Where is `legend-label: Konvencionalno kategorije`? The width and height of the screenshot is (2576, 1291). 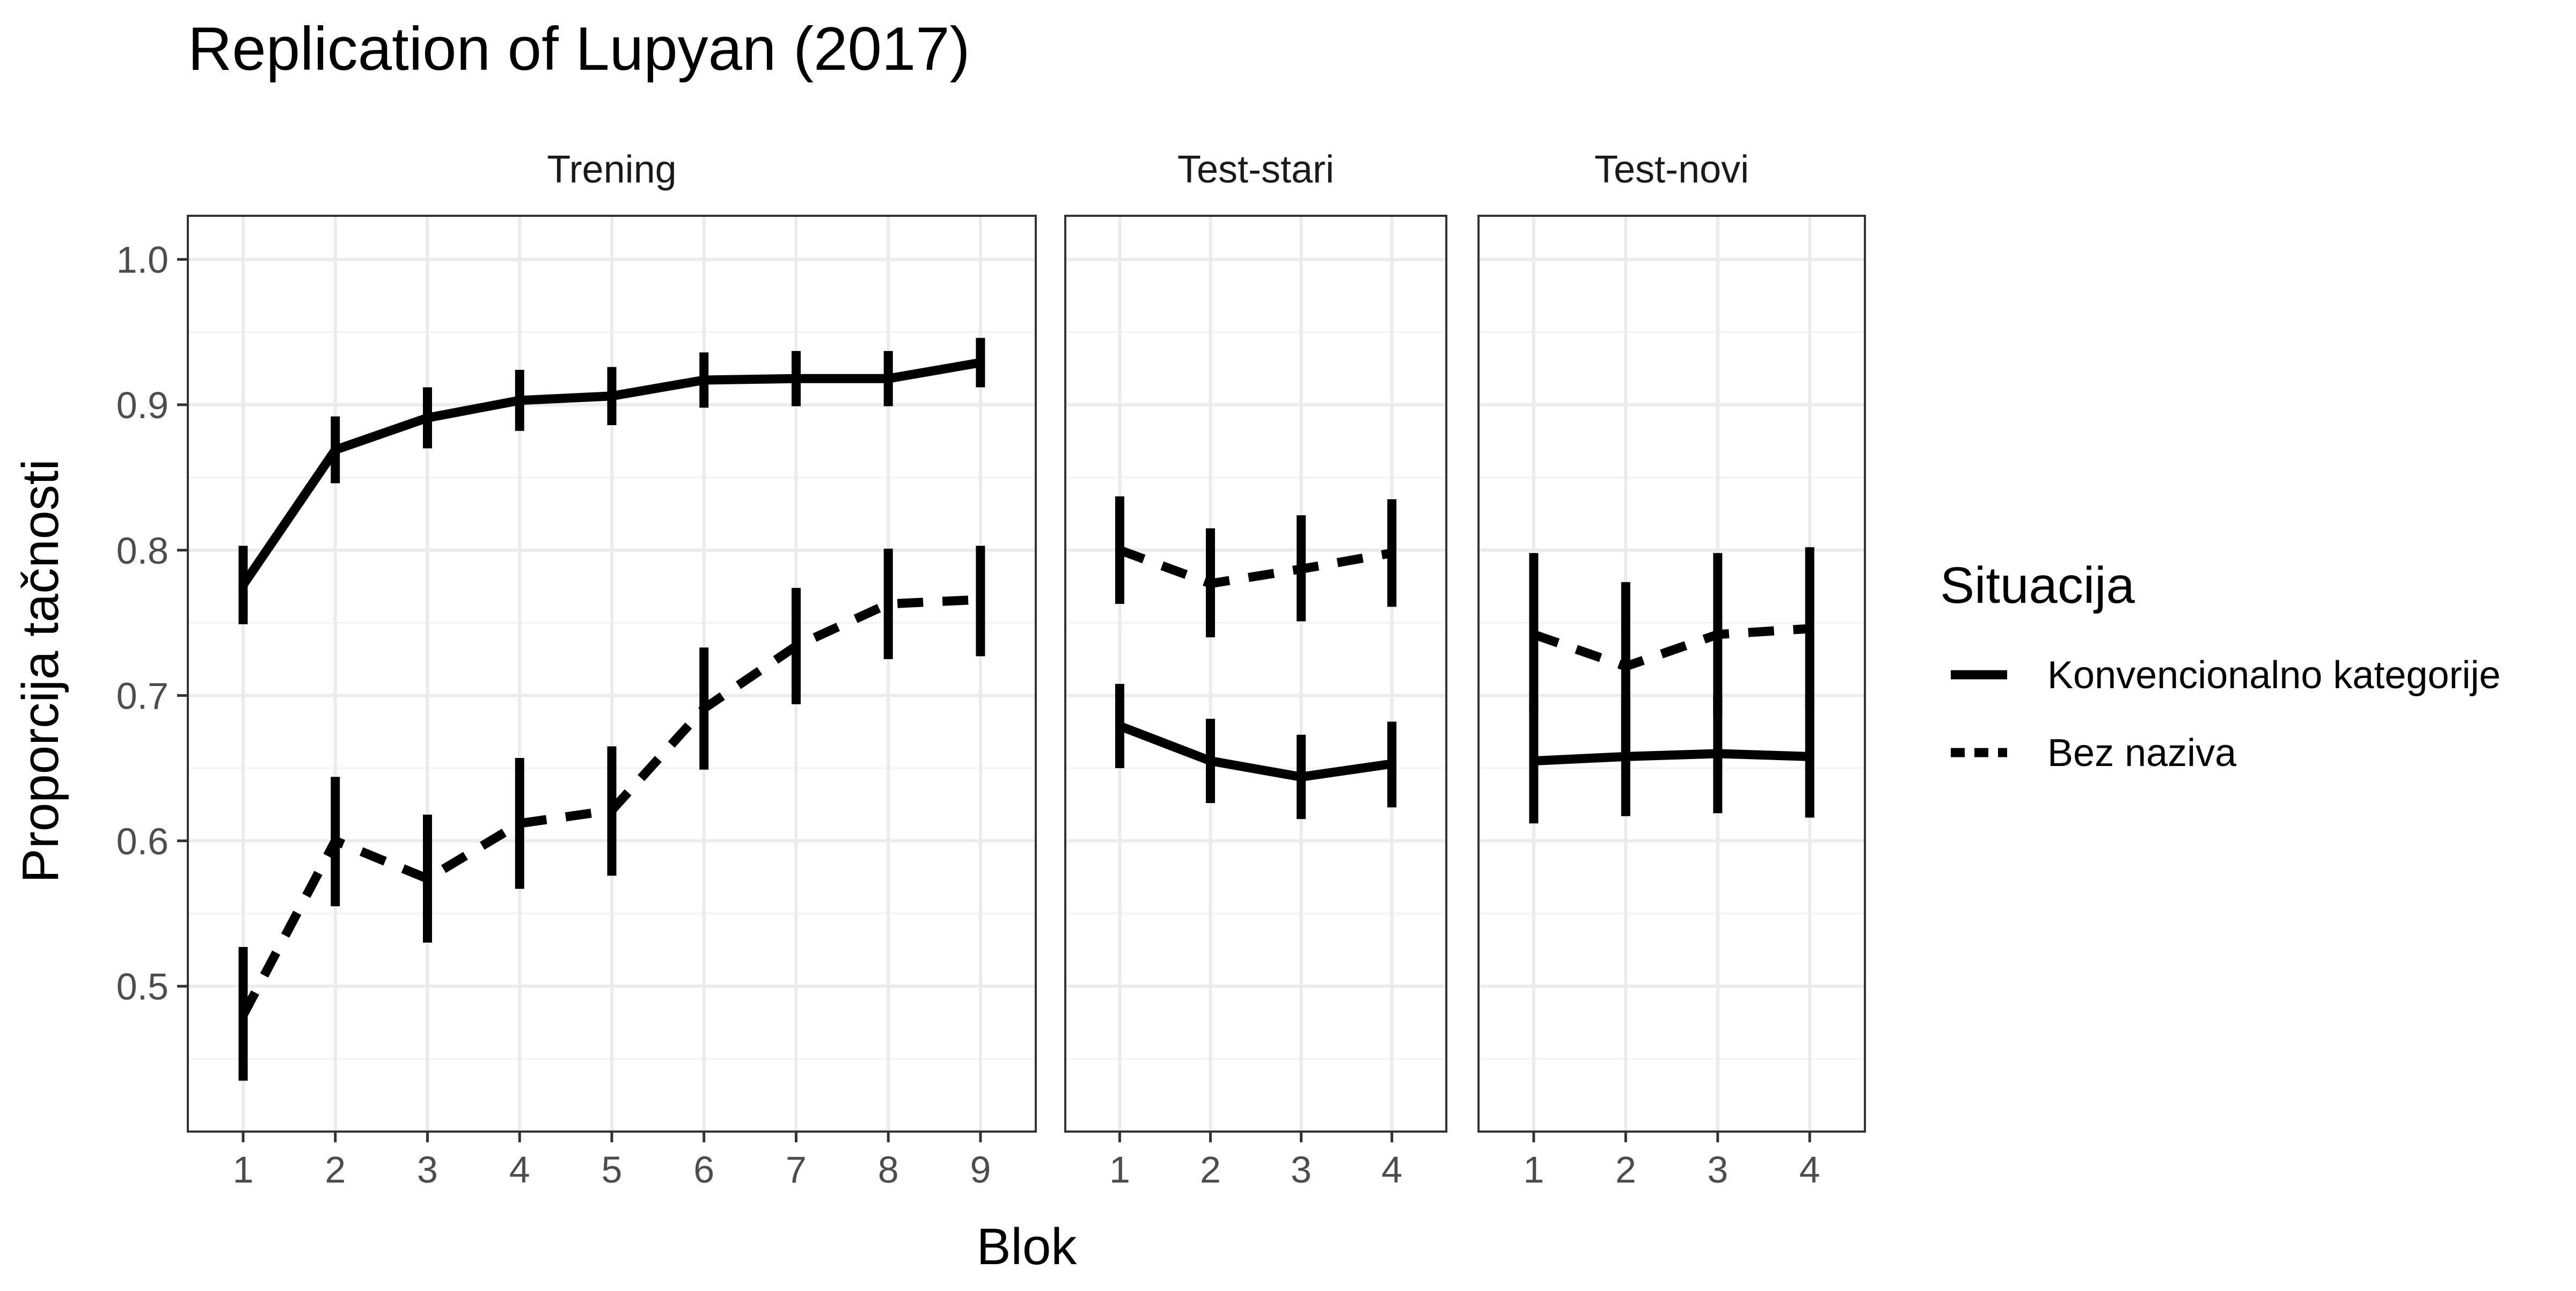 legend-label: Konvencionalno kategorije is located at coordinates (2274, 676).